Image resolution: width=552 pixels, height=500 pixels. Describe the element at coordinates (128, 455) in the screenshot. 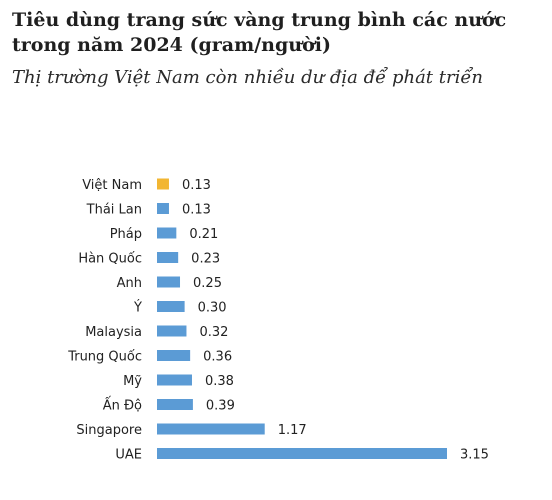

I see `category-label: UAE` at that location.